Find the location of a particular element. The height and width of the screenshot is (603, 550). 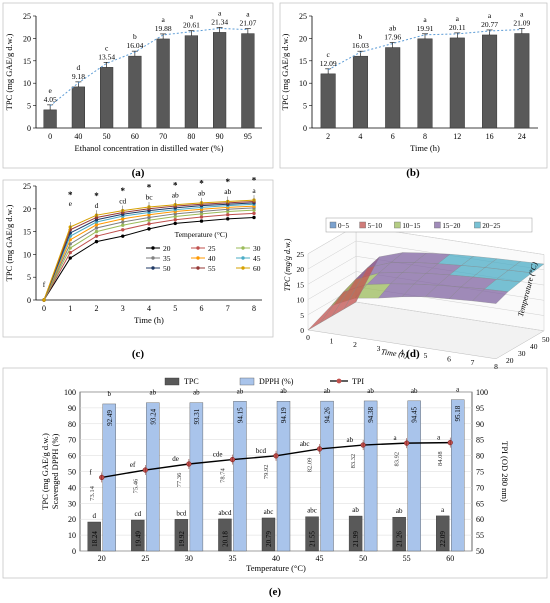

value-label: 12.09 is located at coordinates (328, 63).